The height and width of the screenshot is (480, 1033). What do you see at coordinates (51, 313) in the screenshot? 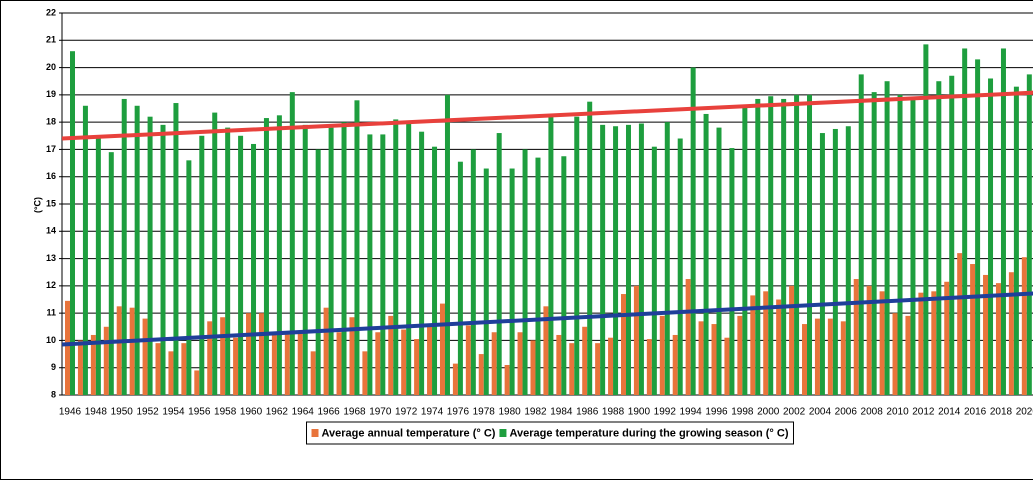
I see `y-tick-label: 11` at bounding box center [51, 313].